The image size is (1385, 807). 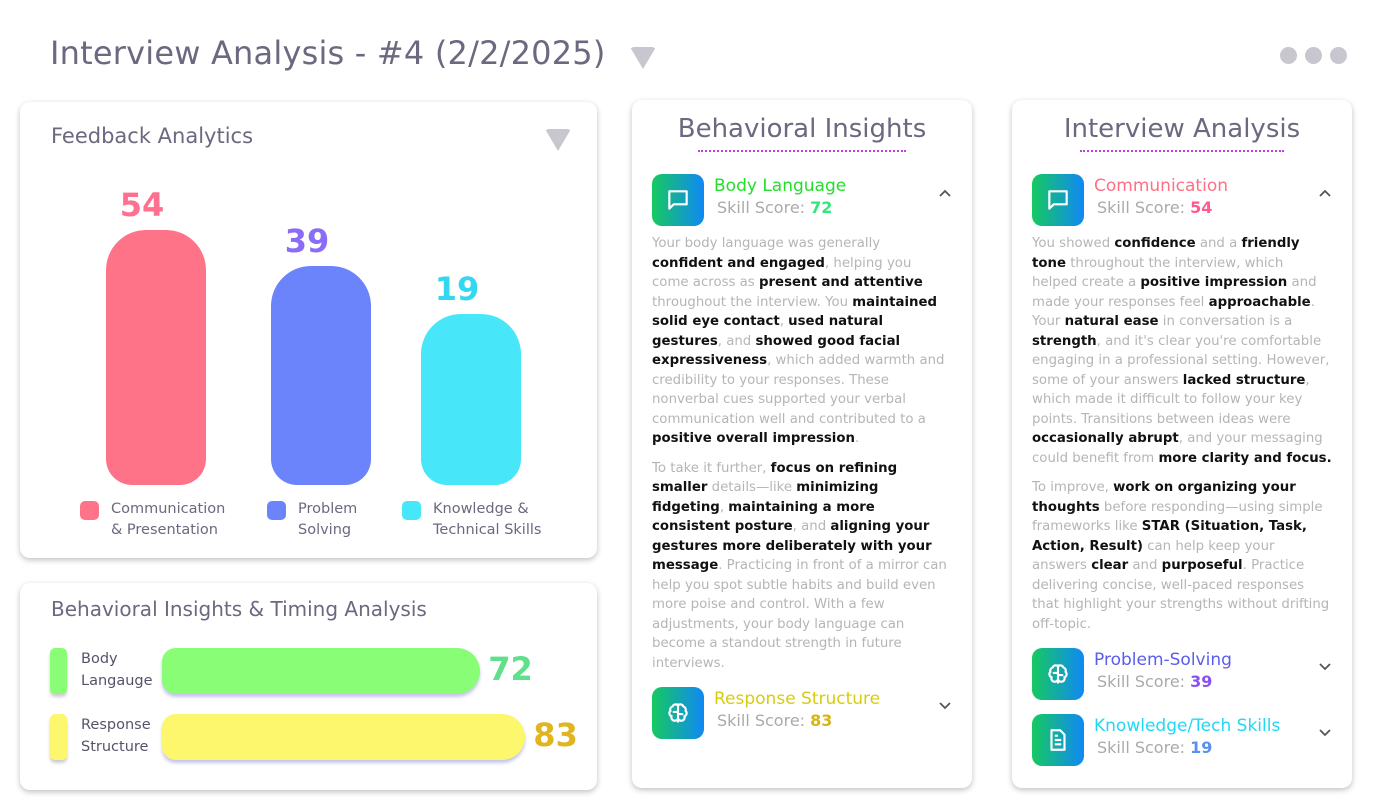 What do you see at coordinates (1169, 536) in the screenshot?
I see `highlight-text: STAR (Situation, Task, Action, Result)` at bounding box center [1169, 536].